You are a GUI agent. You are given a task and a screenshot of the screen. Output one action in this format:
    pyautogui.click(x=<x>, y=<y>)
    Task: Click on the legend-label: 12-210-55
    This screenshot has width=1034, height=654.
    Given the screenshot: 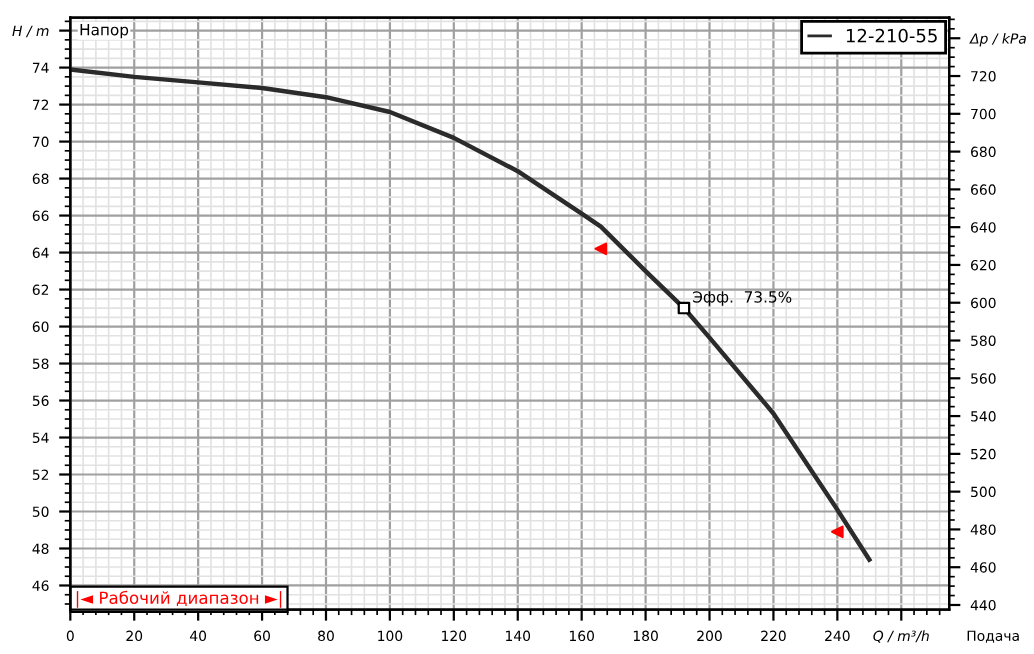 What is the action you would take?
    pyautogui.click(x=891, y=35)
    